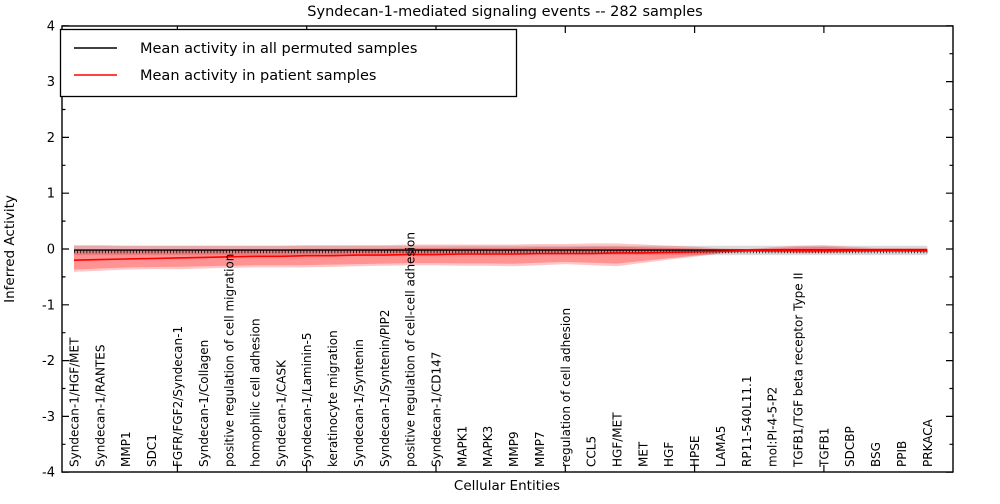 Image resolution: width=1000 pixels, height=504 pixels. Describe the element at coordinates (566, 387) in the screenshot. I see `x-tick-label: regulation of cell adhesion` at that location.